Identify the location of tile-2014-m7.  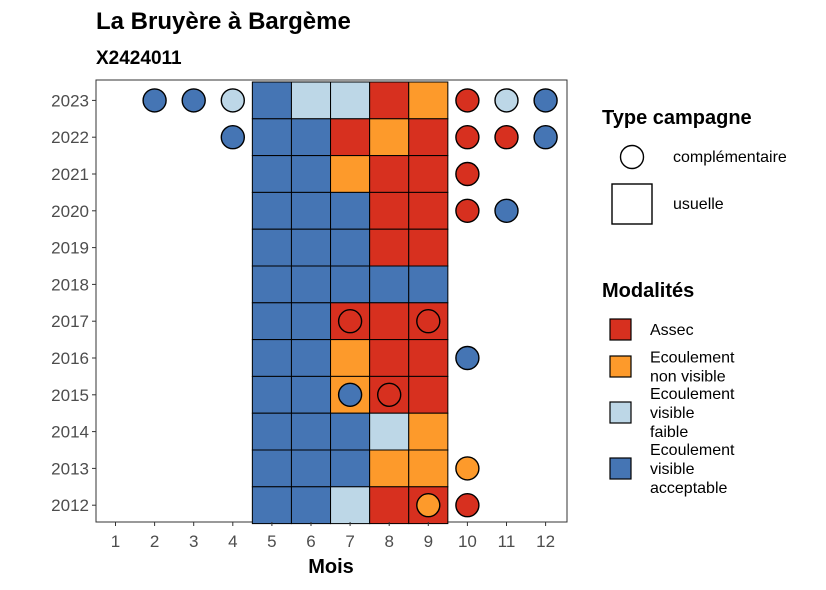
(350, 431).